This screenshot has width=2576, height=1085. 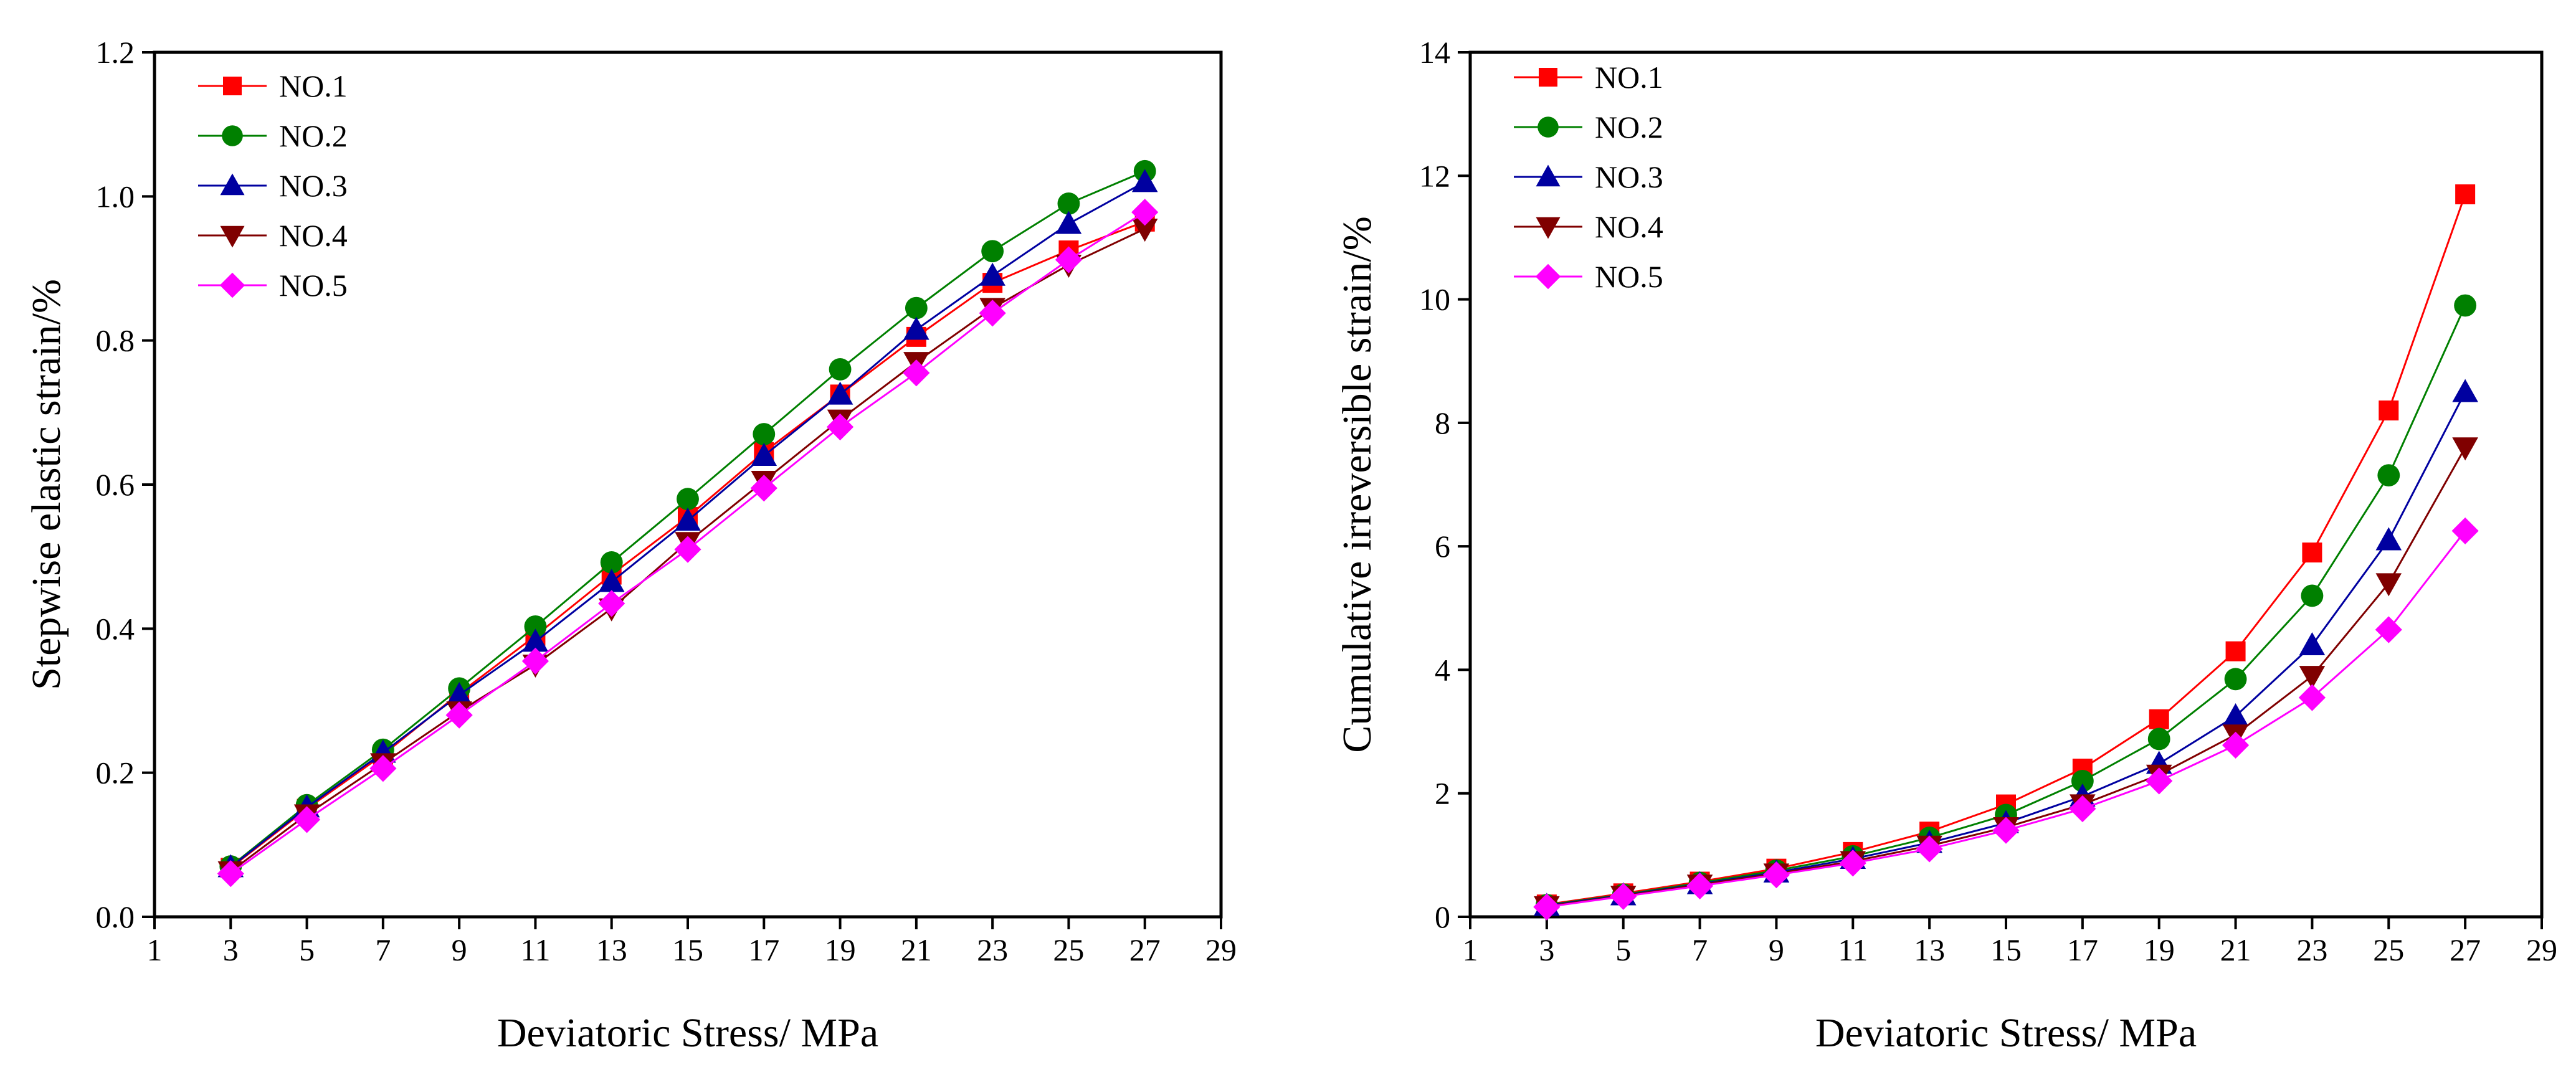 What do you see at coordinates (535, 949) in the screenshot?
I see `x-tick-label: 11` at bounding box center [535, 949].